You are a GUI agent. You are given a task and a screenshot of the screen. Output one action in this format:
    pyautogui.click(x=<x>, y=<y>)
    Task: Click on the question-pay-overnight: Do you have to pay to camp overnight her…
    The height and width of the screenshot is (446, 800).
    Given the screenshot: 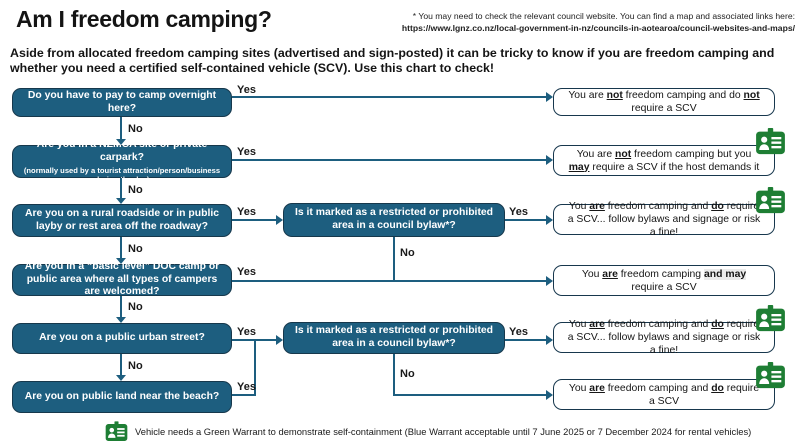 What is the action you would take?
    pyautogui.click(x=122, y=102)
    